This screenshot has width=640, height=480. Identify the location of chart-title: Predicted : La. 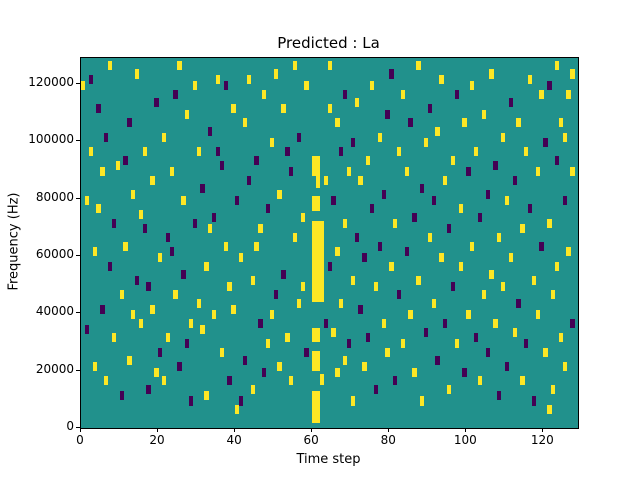
(328, 43).